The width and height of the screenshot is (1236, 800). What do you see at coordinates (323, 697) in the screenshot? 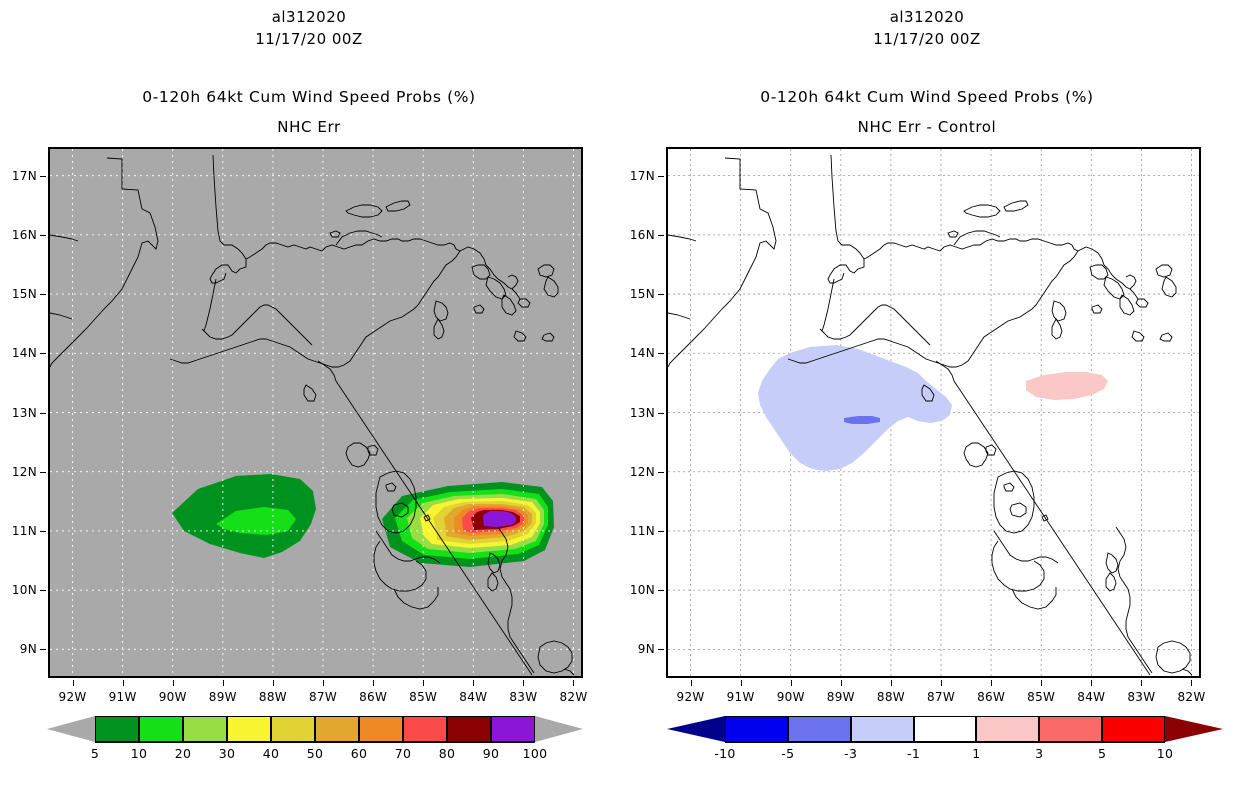
I see `x-axis-tick-label: 87W` at bounding box center [323, 697].